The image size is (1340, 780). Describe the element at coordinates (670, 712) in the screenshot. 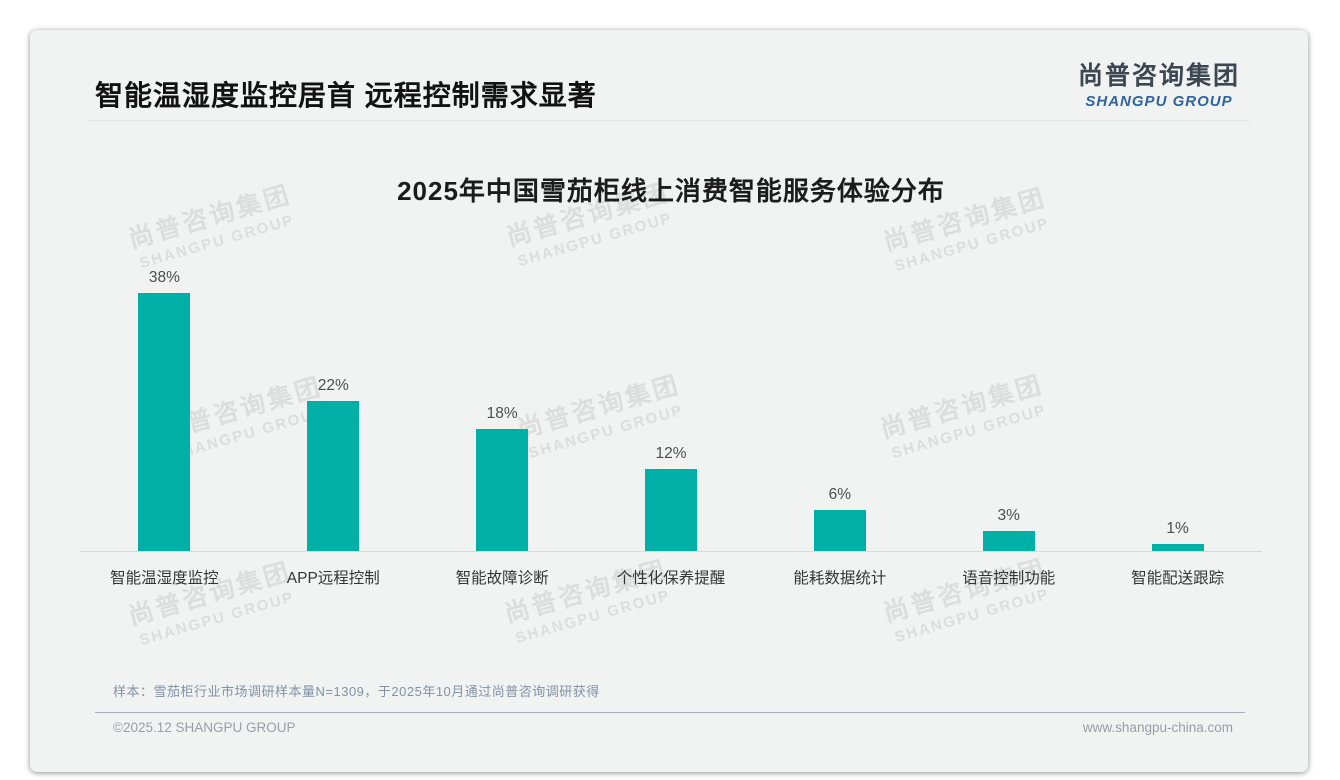

I see `footer-divider` at that location.